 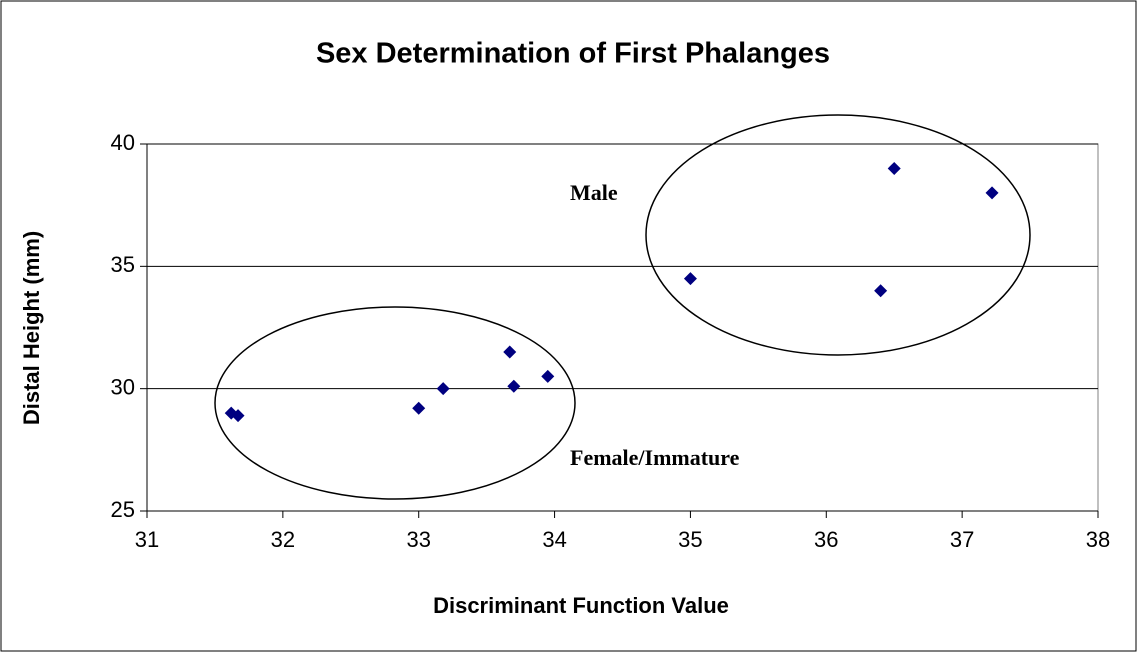 What do you see at coordinates (418, 539) in the screenshot?
I see `x-tick-label: 33` at bounding box center [418, 539].